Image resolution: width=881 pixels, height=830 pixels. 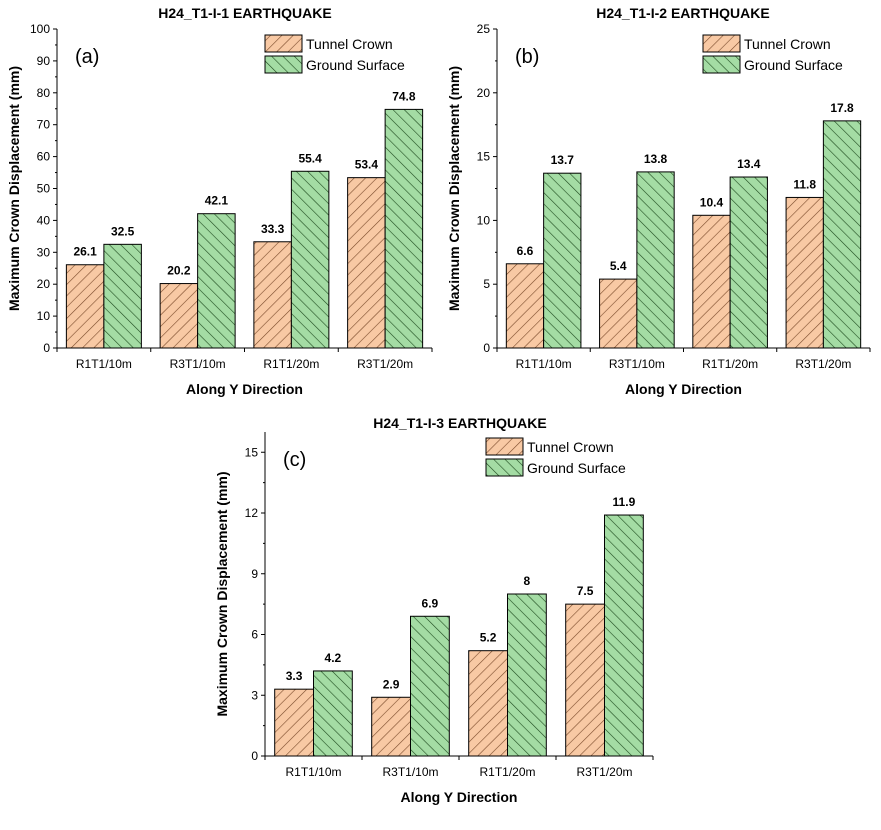 What do you see at coordinates (682, 13) in the screenshot?
I see `chart-title: H24_T1-I-2 EARTHQUAKE` at bounding box center [682, 13].